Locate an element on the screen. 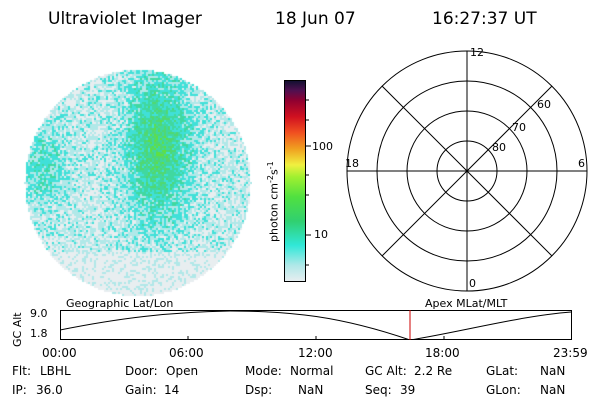 The image size is (600, 400). colorbar-unit-label: photon cm-2s-1 is located at coordinates (273, 201).